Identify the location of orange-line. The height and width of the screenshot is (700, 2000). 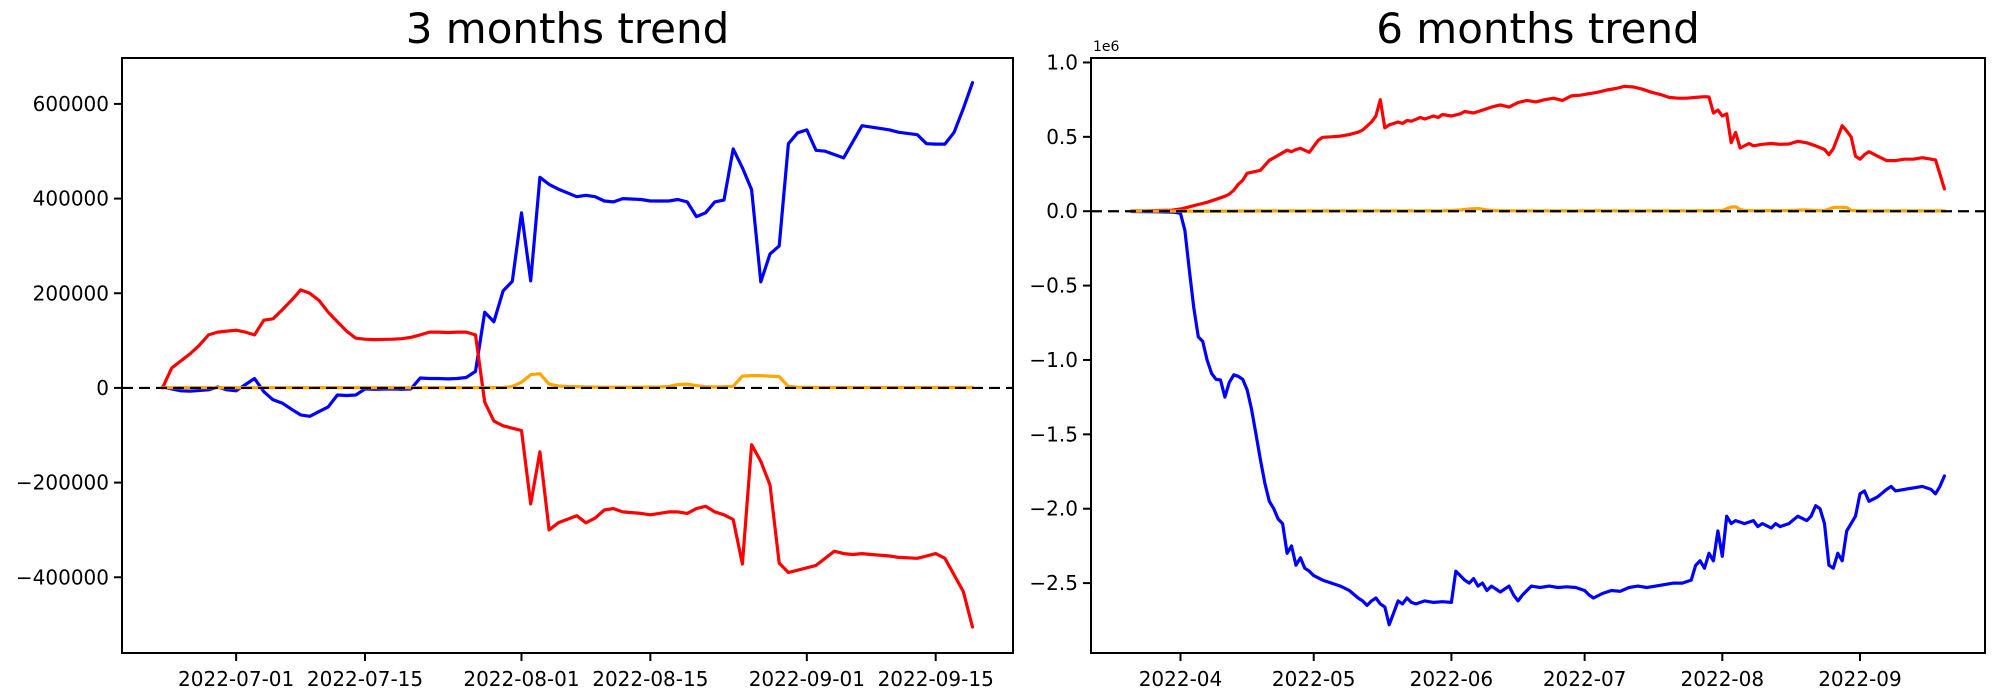
(567, 381).